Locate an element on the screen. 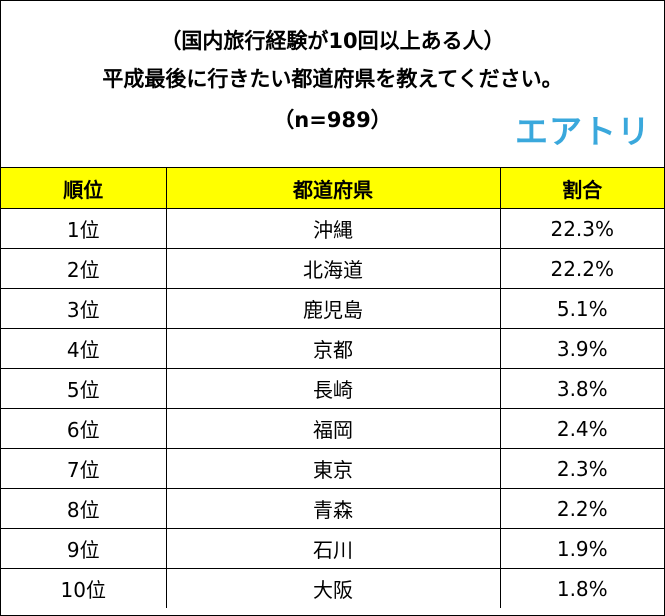  prefecture-cell: 京都 is located at coordinates (333, 348).